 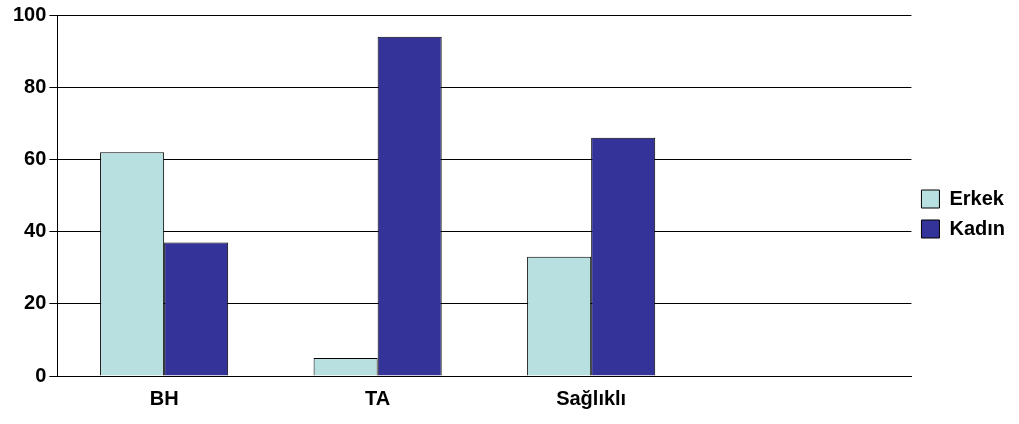 I want to click on y-tick-label: 80, so click(x=35, y=85).